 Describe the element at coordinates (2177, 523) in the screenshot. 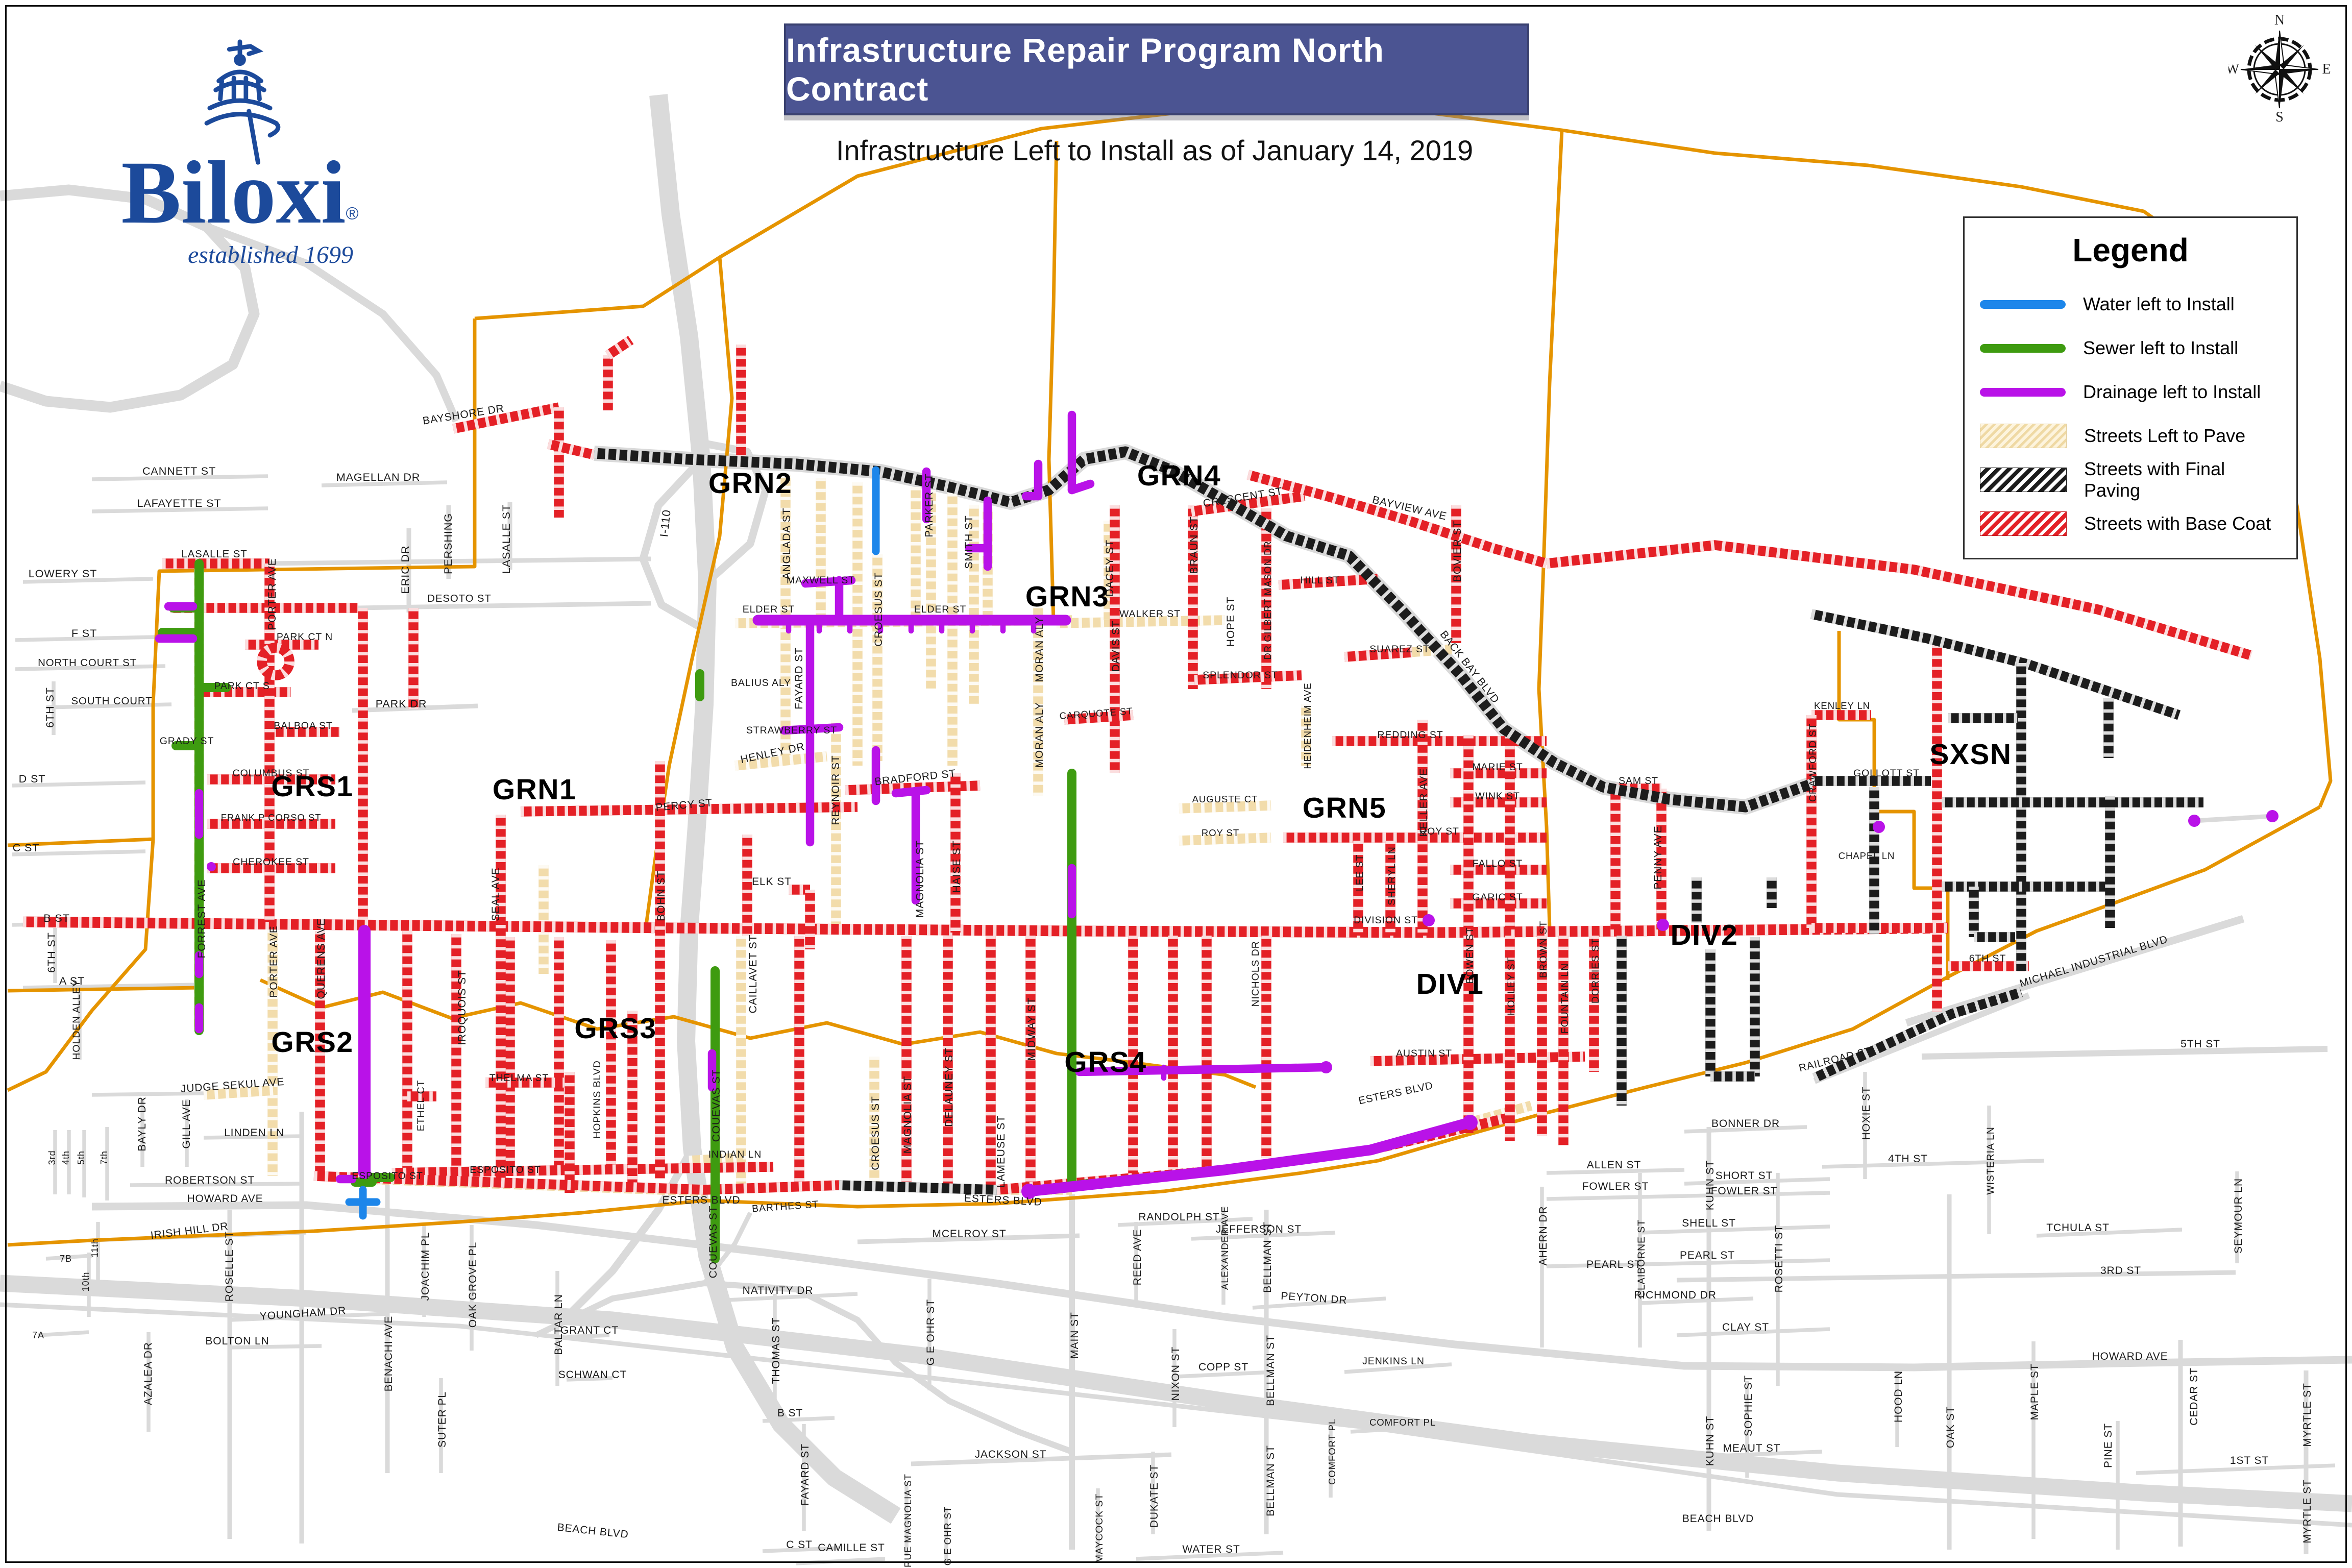

I see `legend-label: Streets with Base Coat` at that location.